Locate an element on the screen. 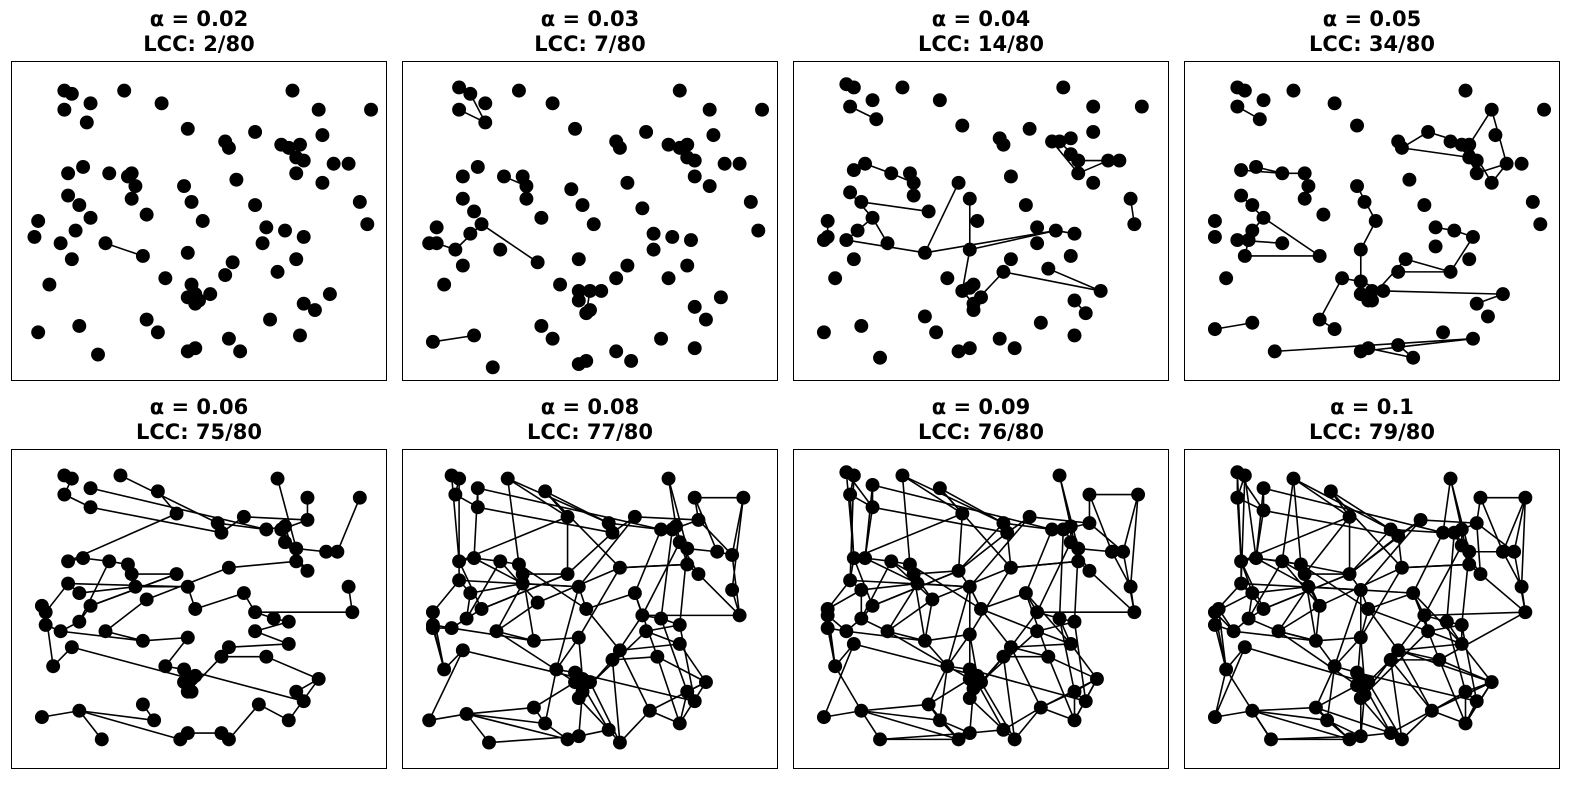 This screenshot has width=1589, height=790. panel-alpha-0-1: α = 0.1 LCC: 79/80 is located at coordinates (1372, 587).